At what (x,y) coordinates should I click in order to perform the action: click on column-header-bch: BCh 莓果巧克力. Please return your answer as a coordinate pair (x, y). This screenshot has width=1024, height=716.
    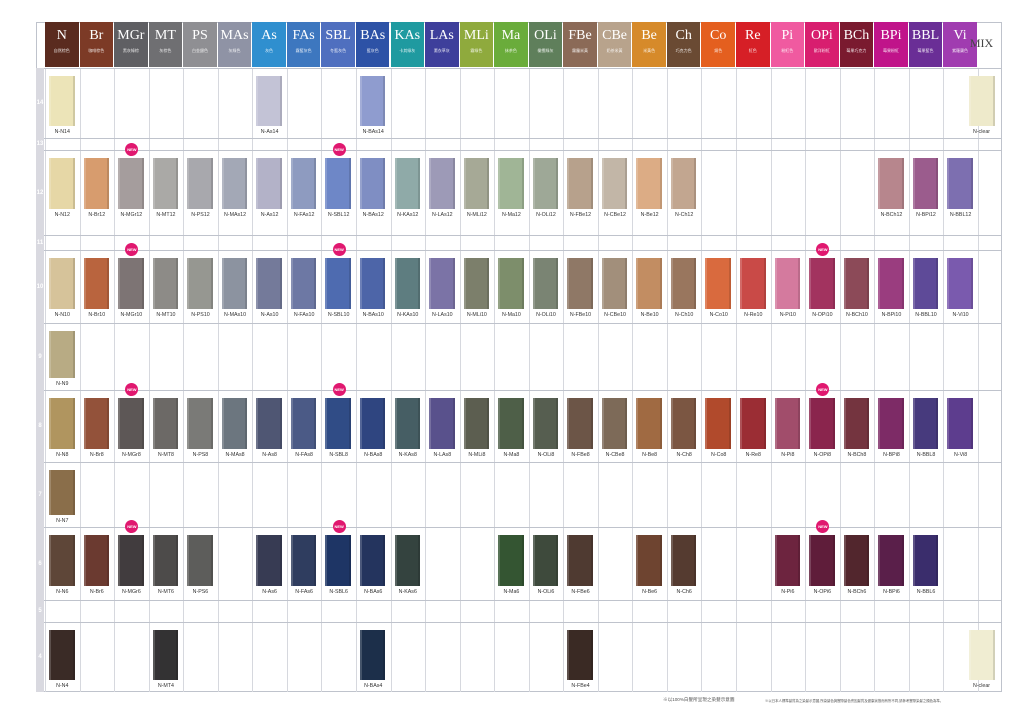
    Looking at the image, I should click on (856, 44).